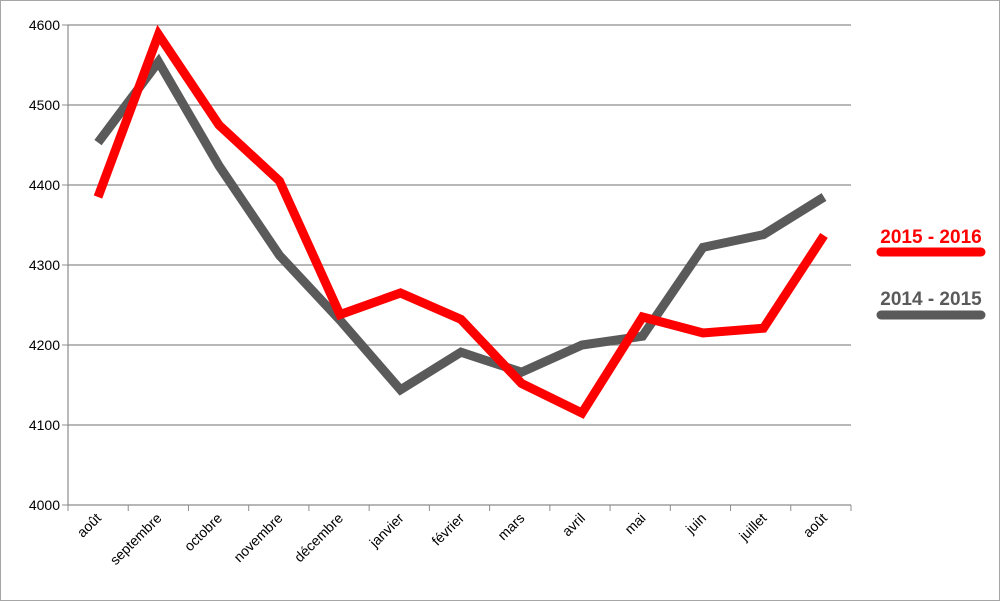 This screenshot has height=602, width=1000. Describe the element at coordinates (695, 523) in the screenshot. I see `x-tick-label: juin` at that location.